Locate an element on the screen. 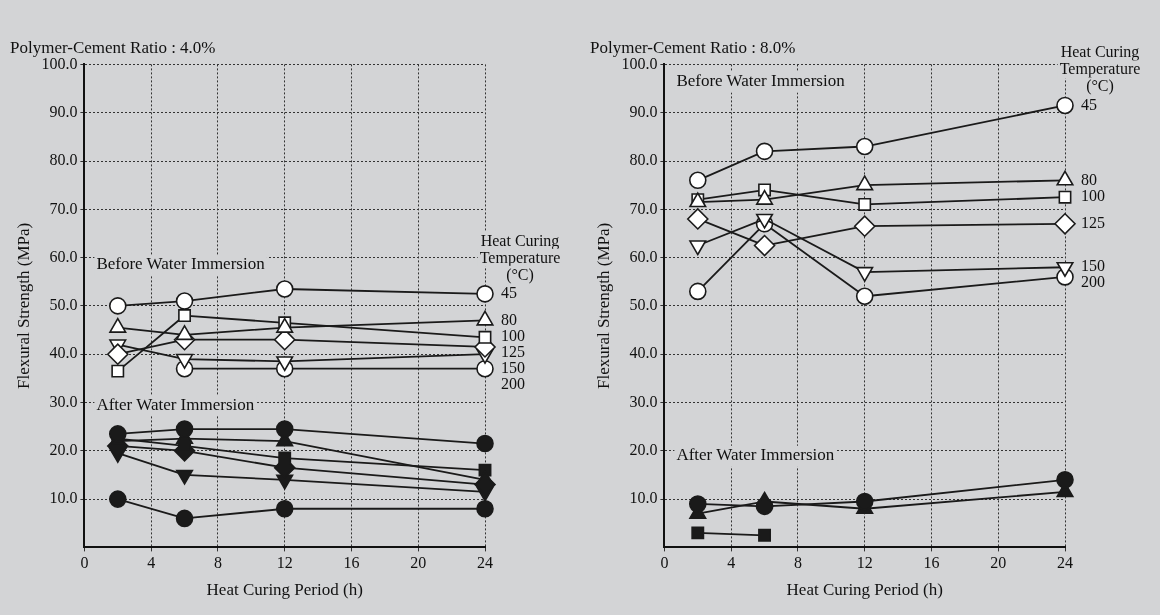 This screenshot has height=615, width=1160. chart-title: Polymer-Cement Ratio : 4.0% is located at coordinates (113, 47).